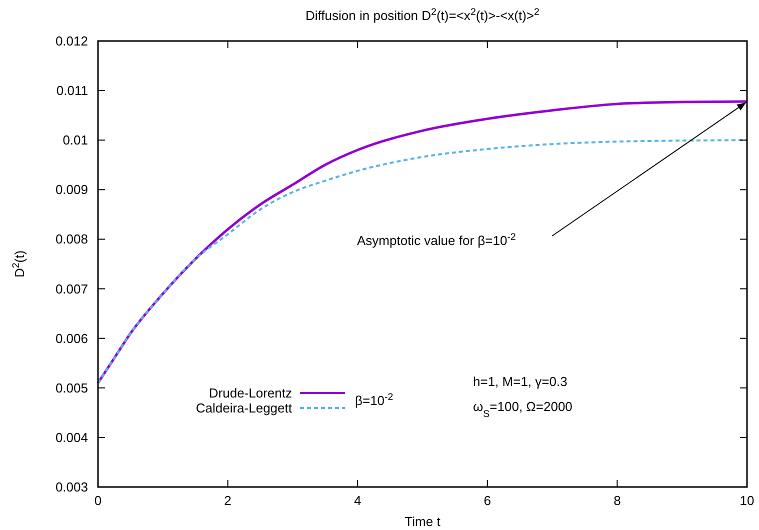 The width and height of the screenshot is (759, 530). What do you see at coordinates (244, 408) in the screenshot?
I see `legend-label: Caldeira-Leggett` at bounding box center [244, 408].